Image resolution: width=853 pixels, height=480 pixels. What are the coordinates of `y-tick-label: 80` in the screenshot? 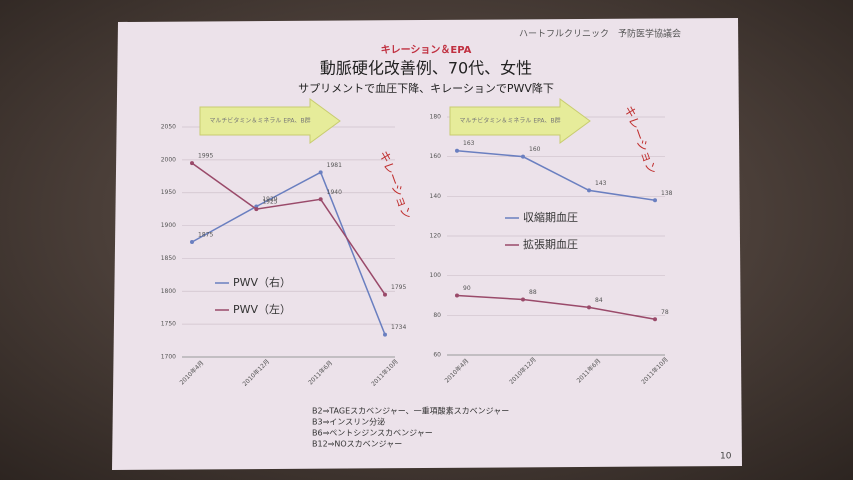 It's located at (437, 315).